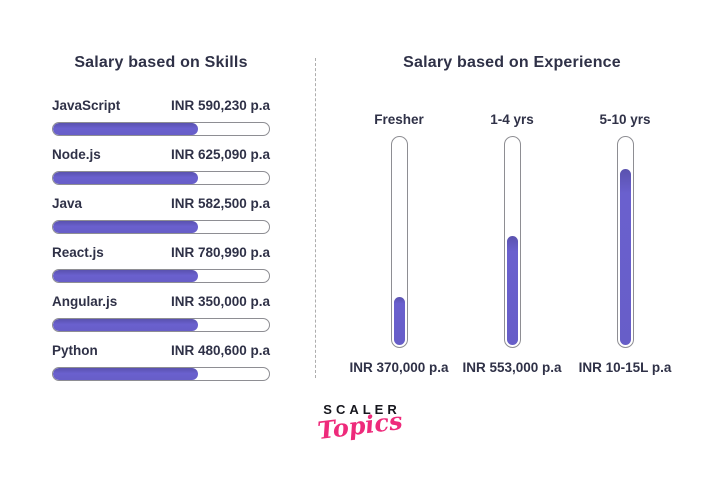 The image size is (720, 495). I want to click on experience-title: Salary based on Experience, so click(512, 62).